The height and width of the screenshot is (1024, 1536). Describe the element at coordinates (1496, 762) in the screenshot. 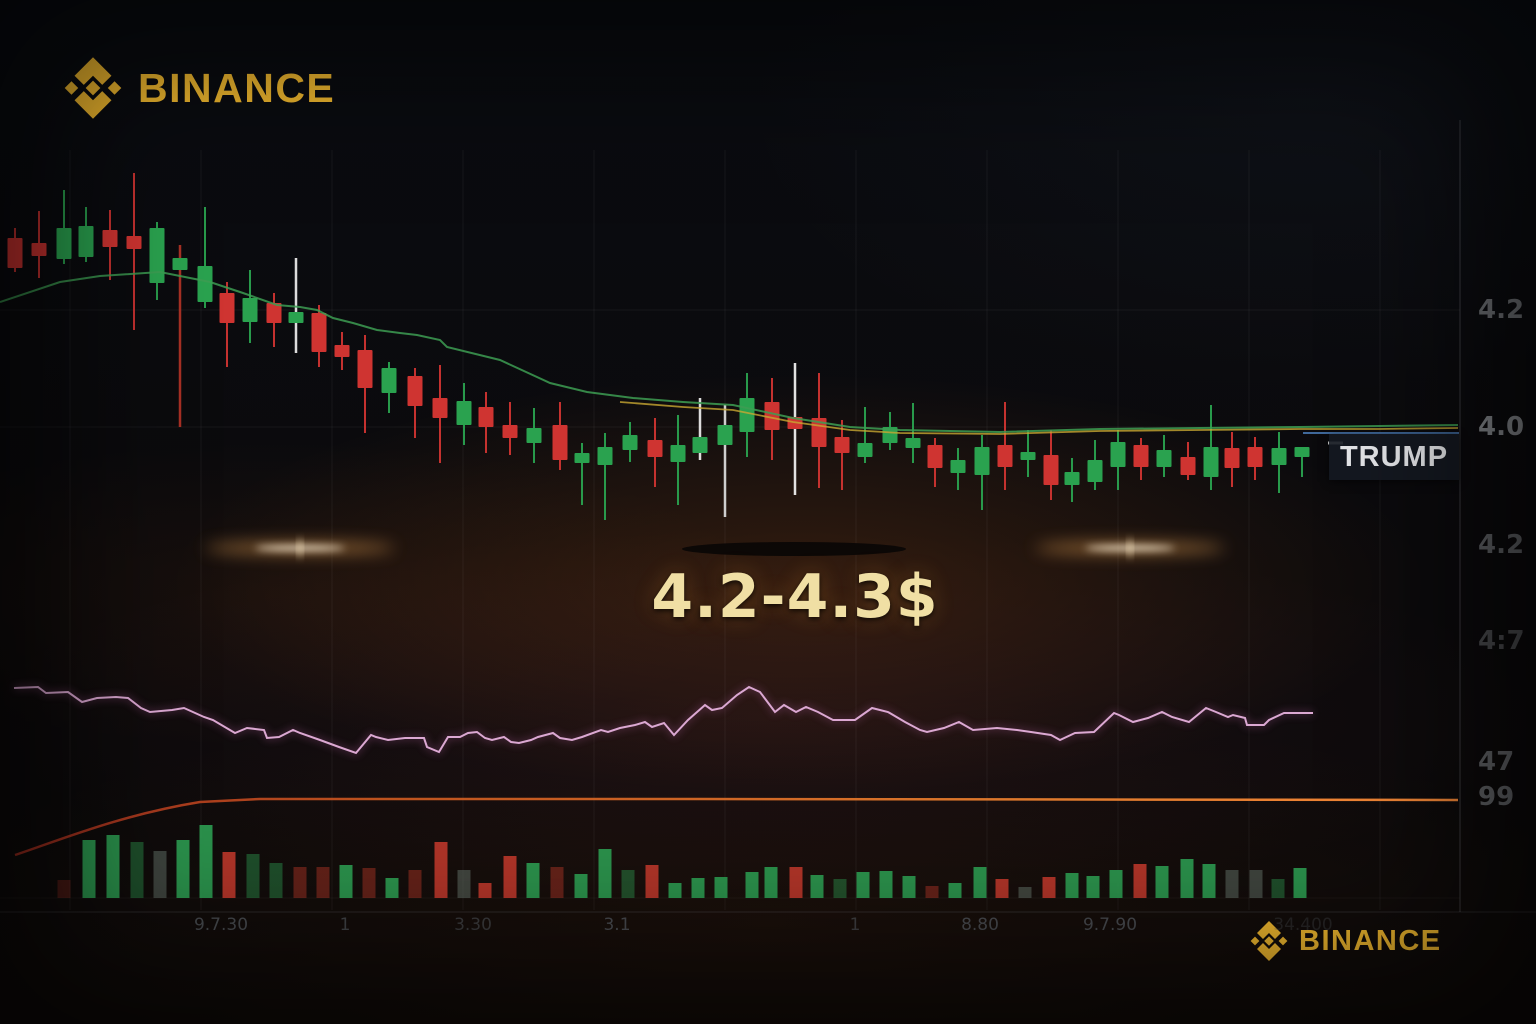

I see `price-axis-label: 47` at that location.